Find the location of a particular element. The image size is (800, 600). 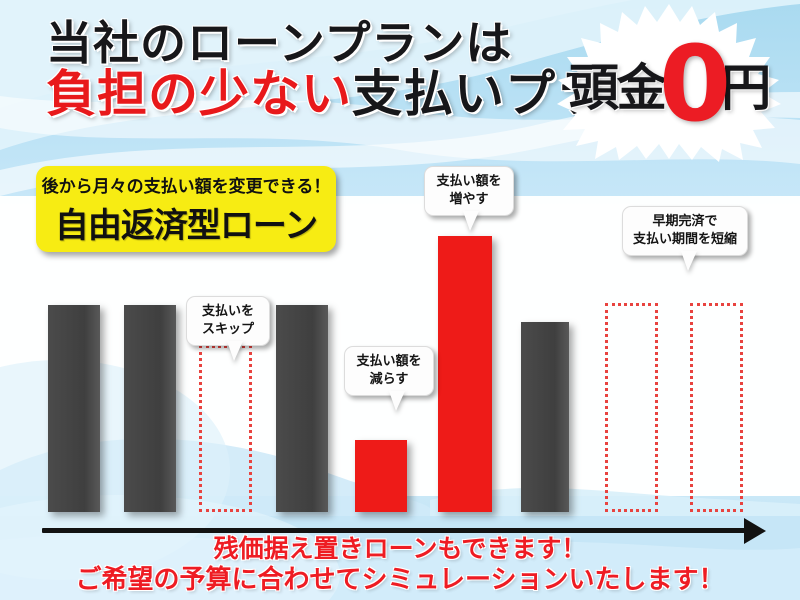

callout-shorten-period: 早期完済で 支払い期間を短縮 is located at coordinates (685, 238).